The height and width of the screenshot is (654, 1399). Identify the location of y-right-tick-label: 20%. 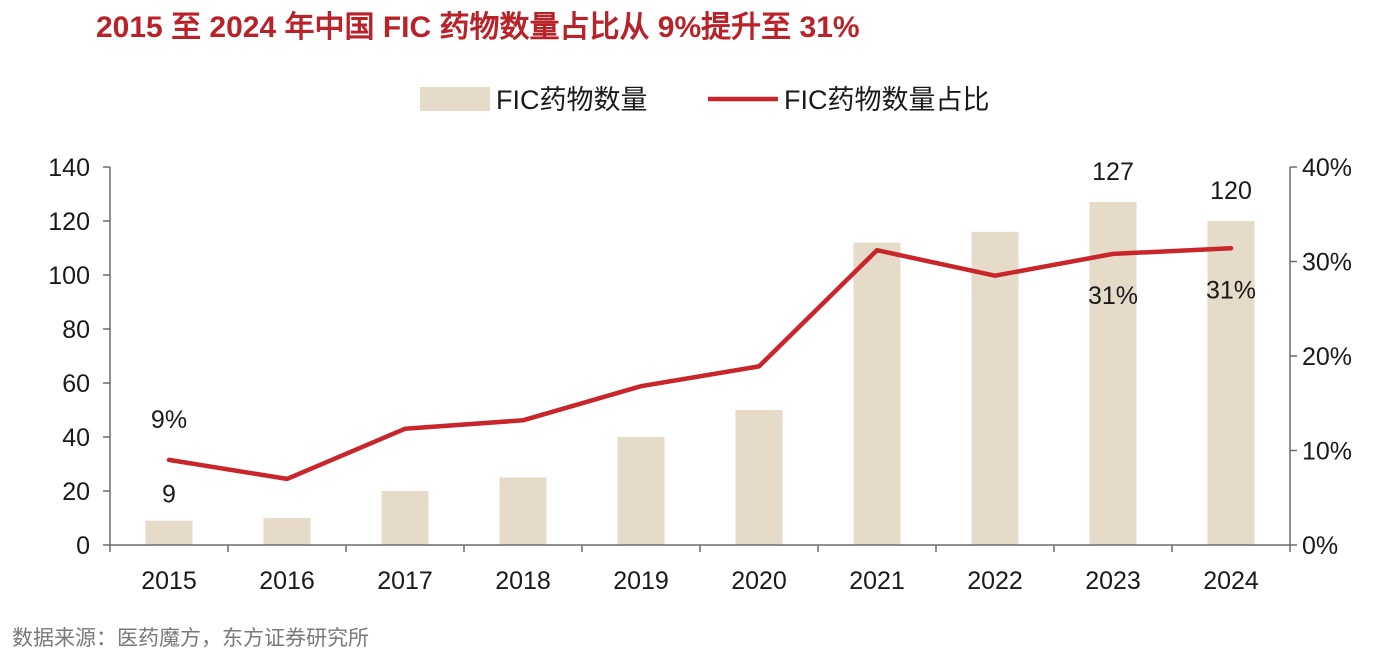
(1327, 357).